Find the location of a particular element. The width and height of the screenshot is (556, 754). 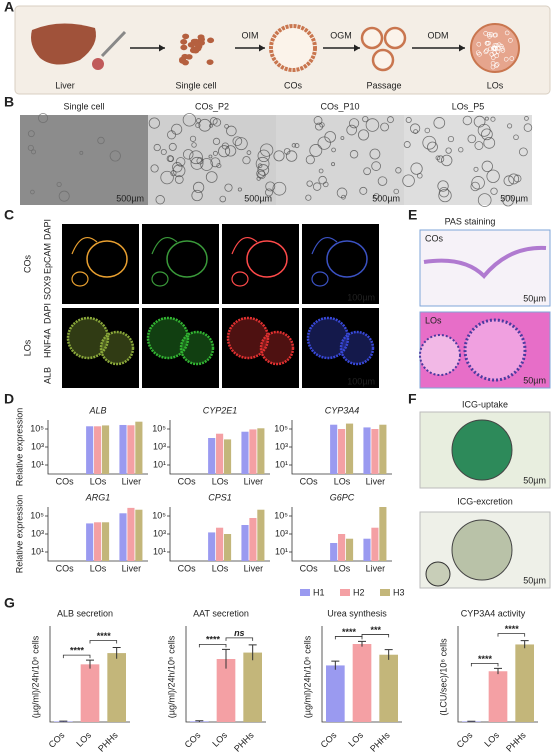

x-tick-label: Liver is located at coordinates (254, 568).